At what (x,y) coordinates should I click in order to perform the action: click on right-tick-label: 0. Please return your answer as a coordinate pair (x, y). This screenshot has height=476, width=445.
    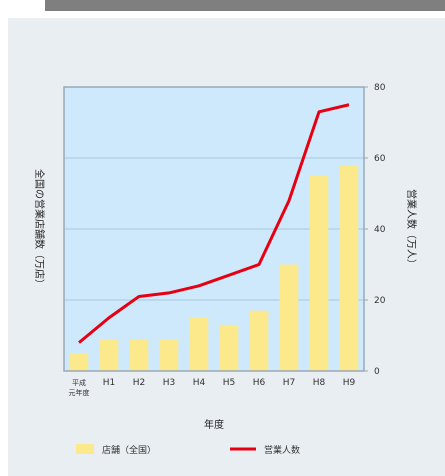
    Looking at the image, I should click on (377, 372).